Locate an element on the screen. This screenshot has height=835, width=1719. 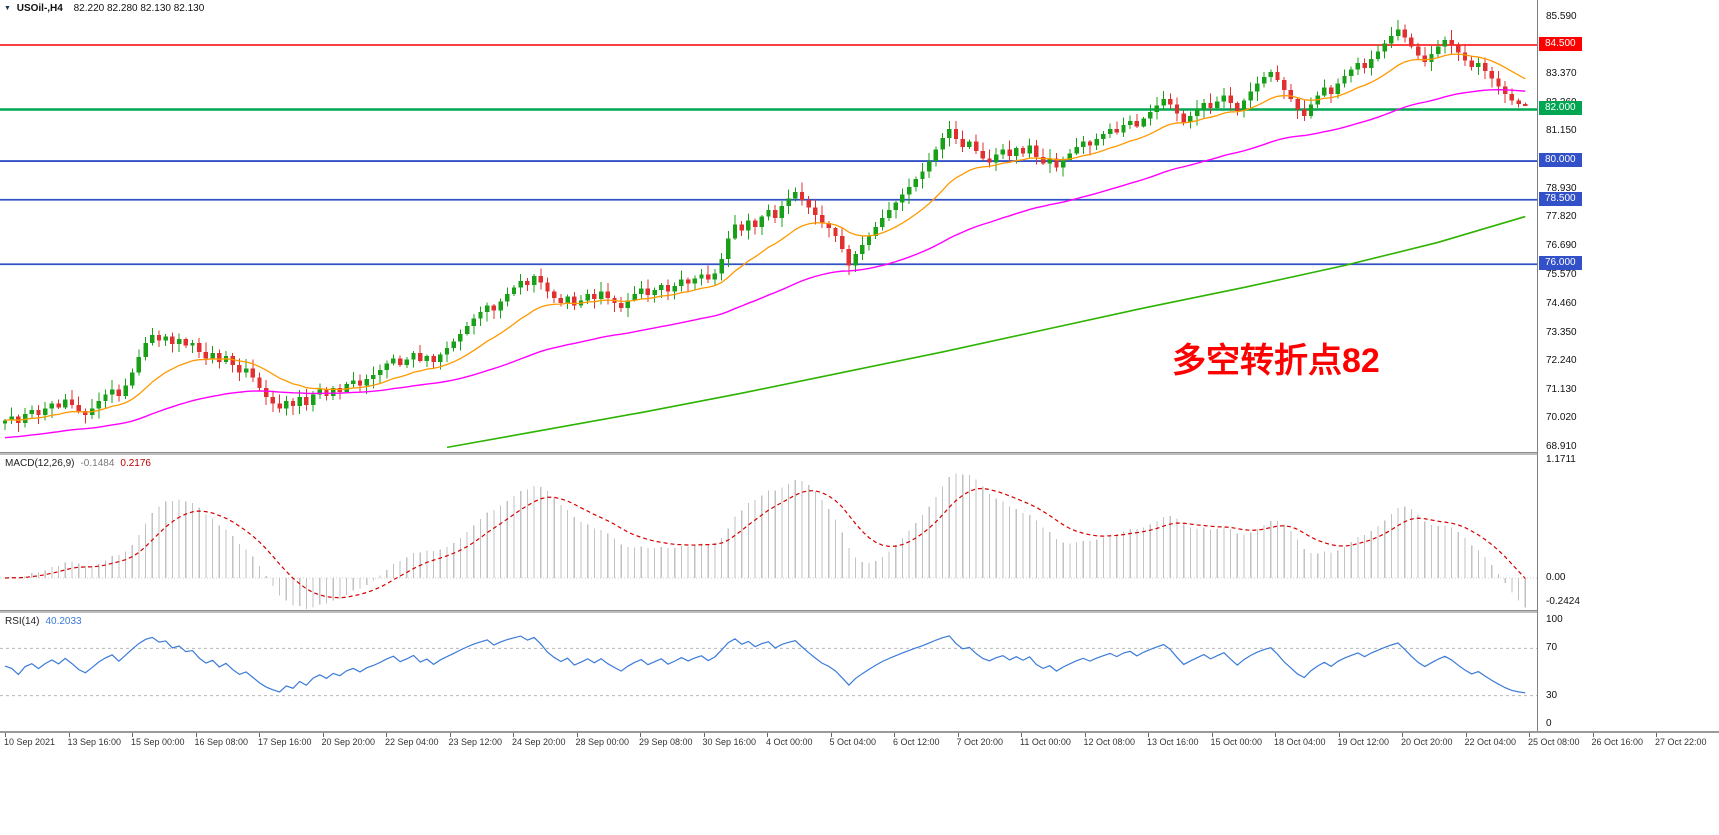
time-label-2: 15 Sep 00:00 is located at coordinates (158, 742).